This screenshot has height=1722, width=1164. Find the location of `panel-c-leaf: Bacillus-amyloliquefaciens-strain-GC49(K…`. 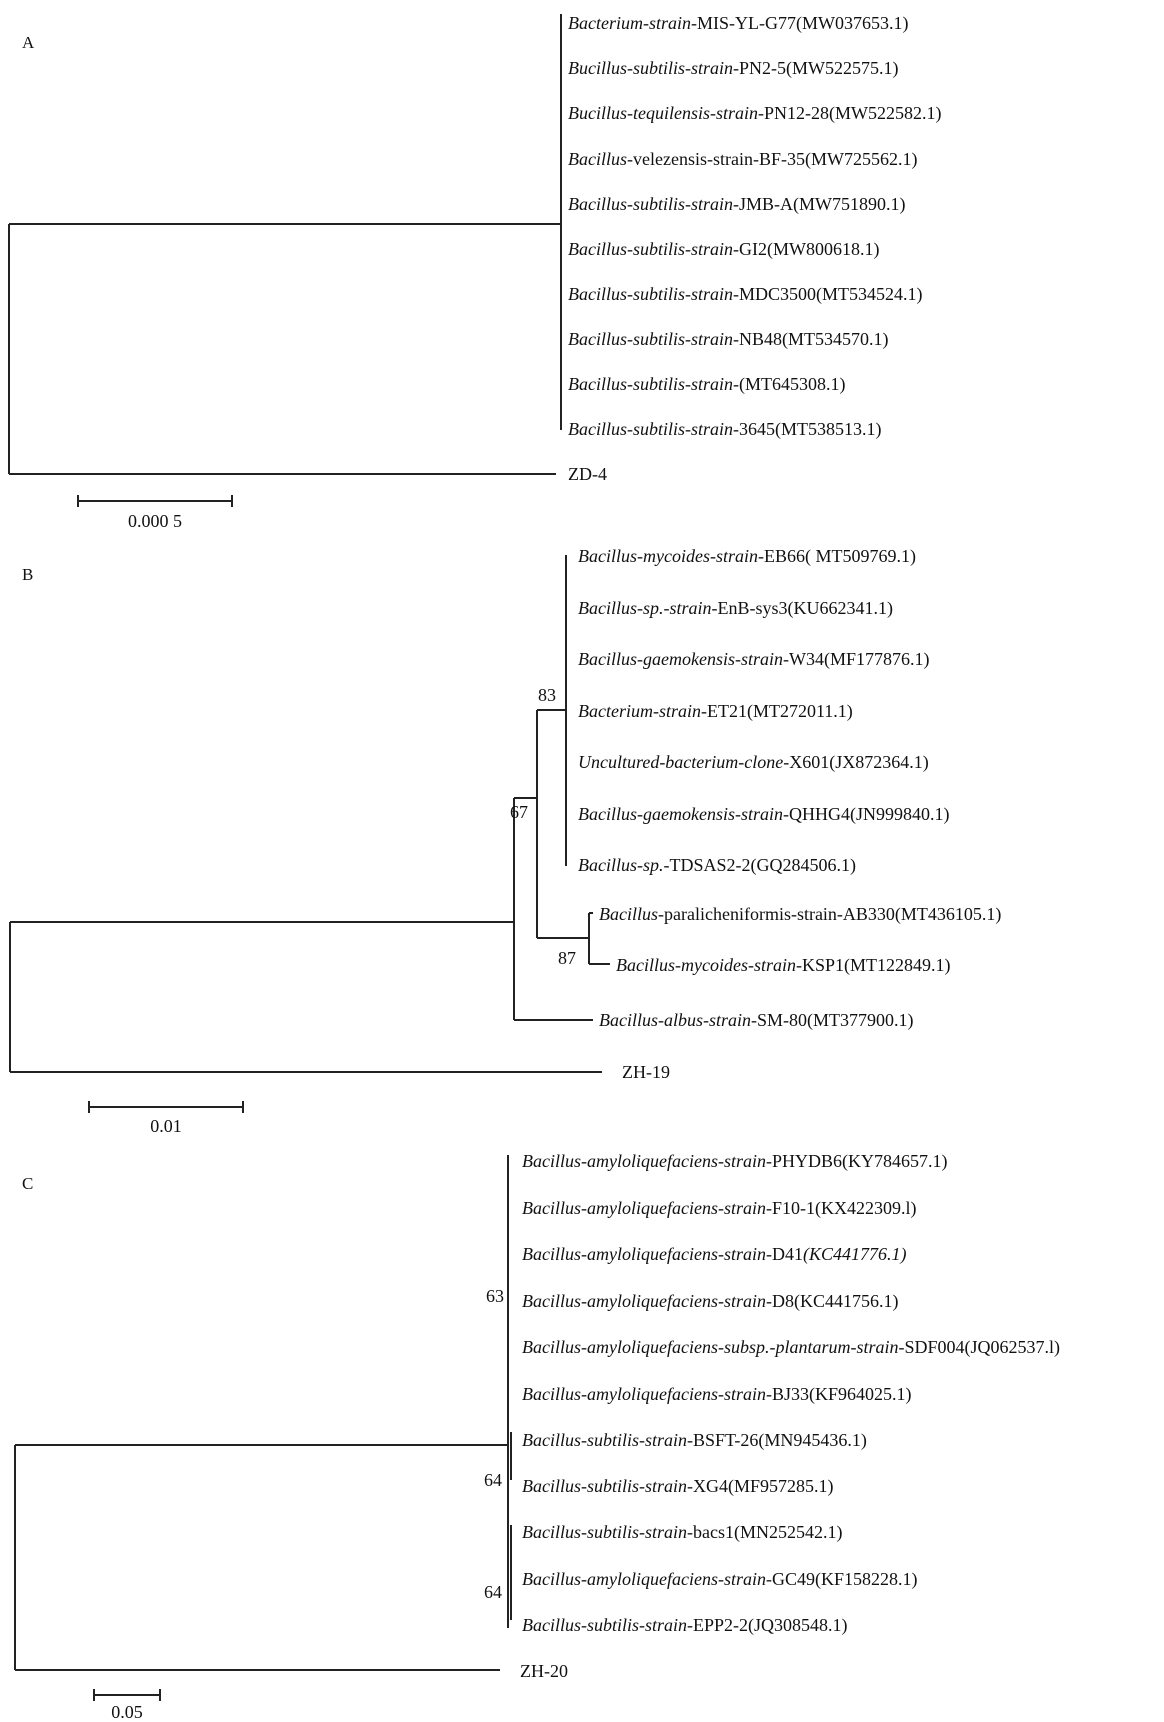

panel-c-leaf: Bacillus-amyloliquefaciens-strain-GC49(K… is located at coordinates (719, 1579).